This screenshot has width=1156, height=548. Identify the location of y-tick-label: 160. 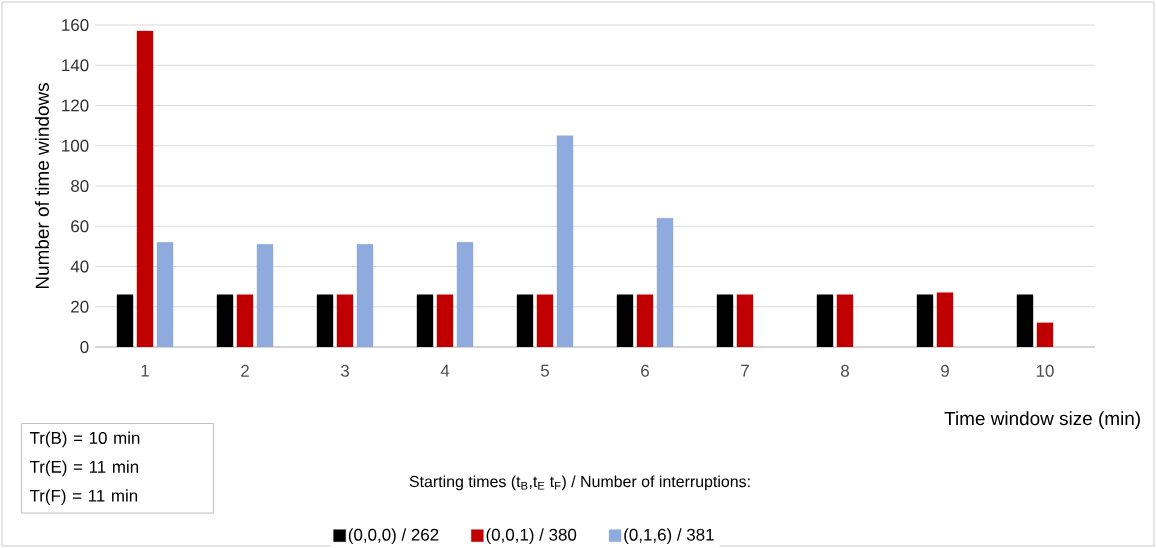
(75, 24).